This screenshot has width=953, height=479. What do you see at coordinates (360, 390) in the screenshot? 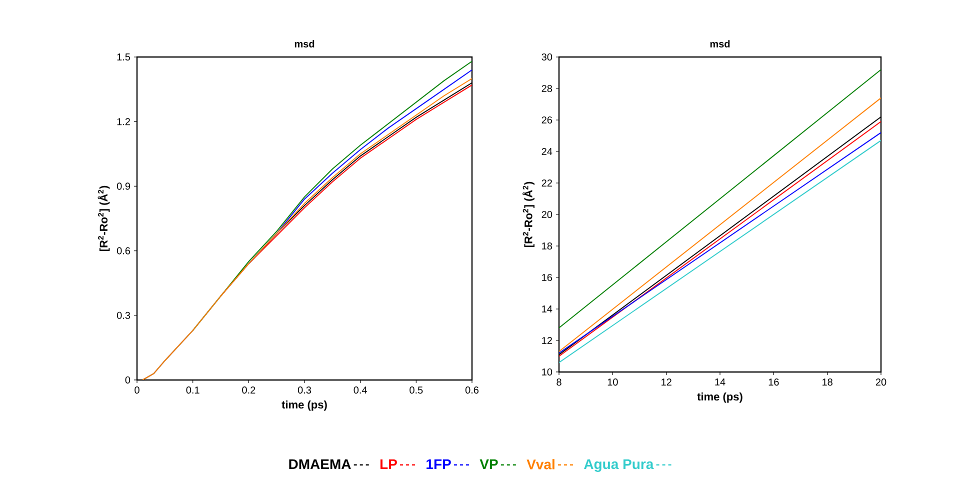
I see `x-tick-label: 0.4` at bounding box center [360, 390].